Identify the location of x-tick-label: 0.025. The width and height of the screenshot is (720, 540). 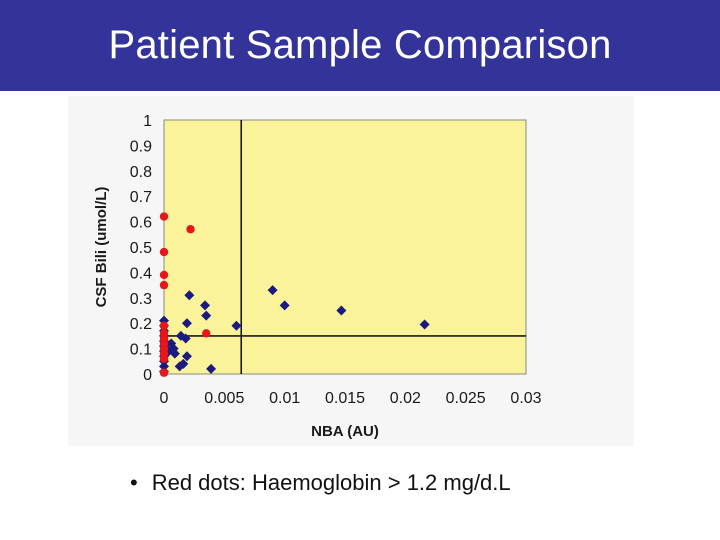
(466, 398).